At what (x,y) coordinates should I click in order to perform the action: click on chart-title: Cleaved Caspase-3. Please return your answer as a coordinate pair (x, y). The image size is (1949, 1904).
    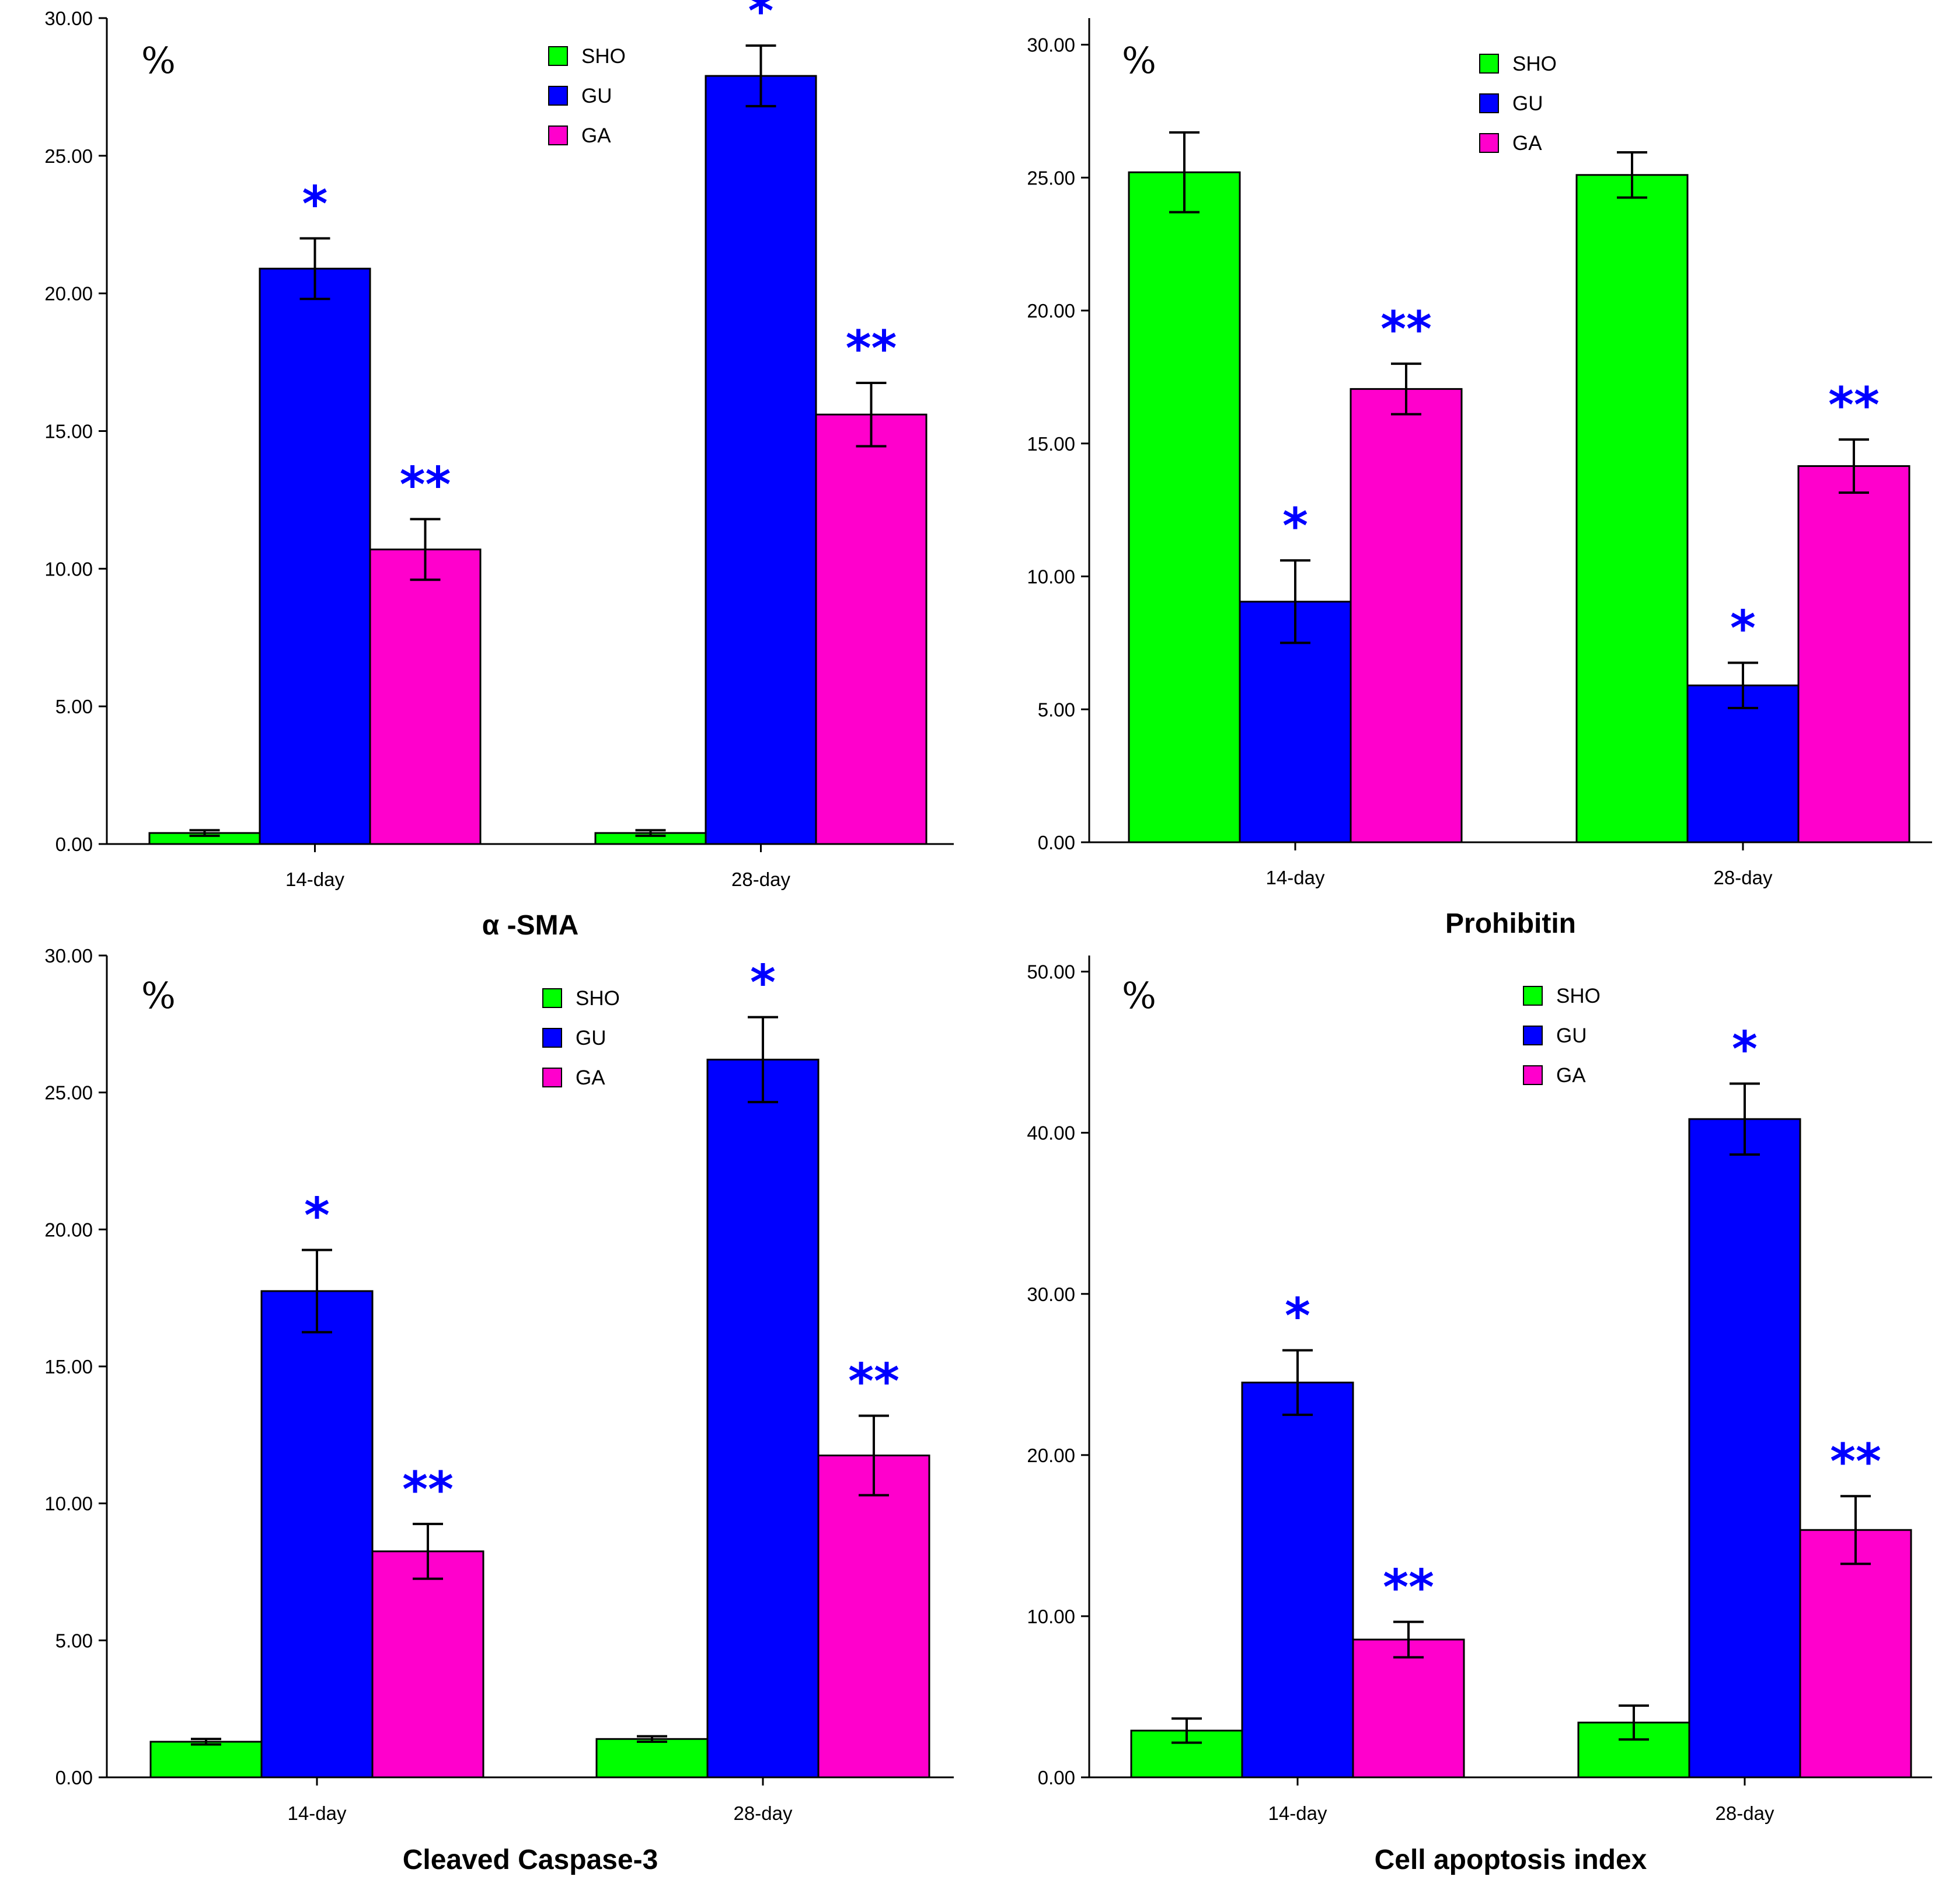
    Looking at the image, I should click on (530, 1859).